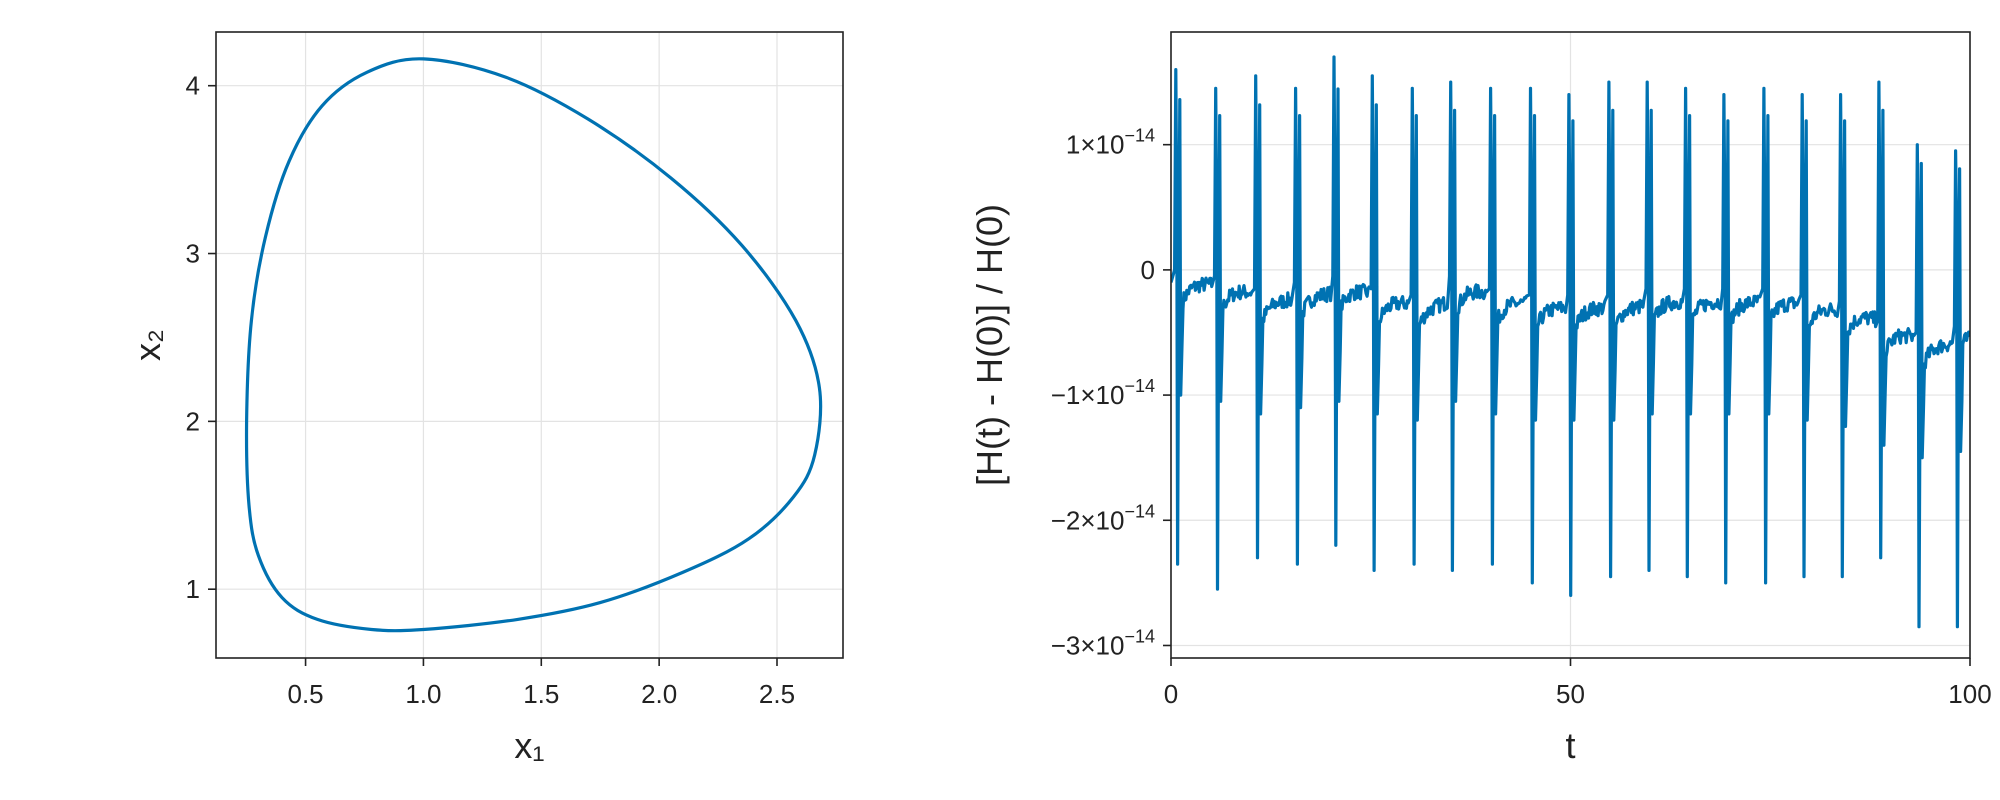 The width and height of the screenshot is (2000, 800). I want to click on x-tick-label: 50, so click(1570, 694).